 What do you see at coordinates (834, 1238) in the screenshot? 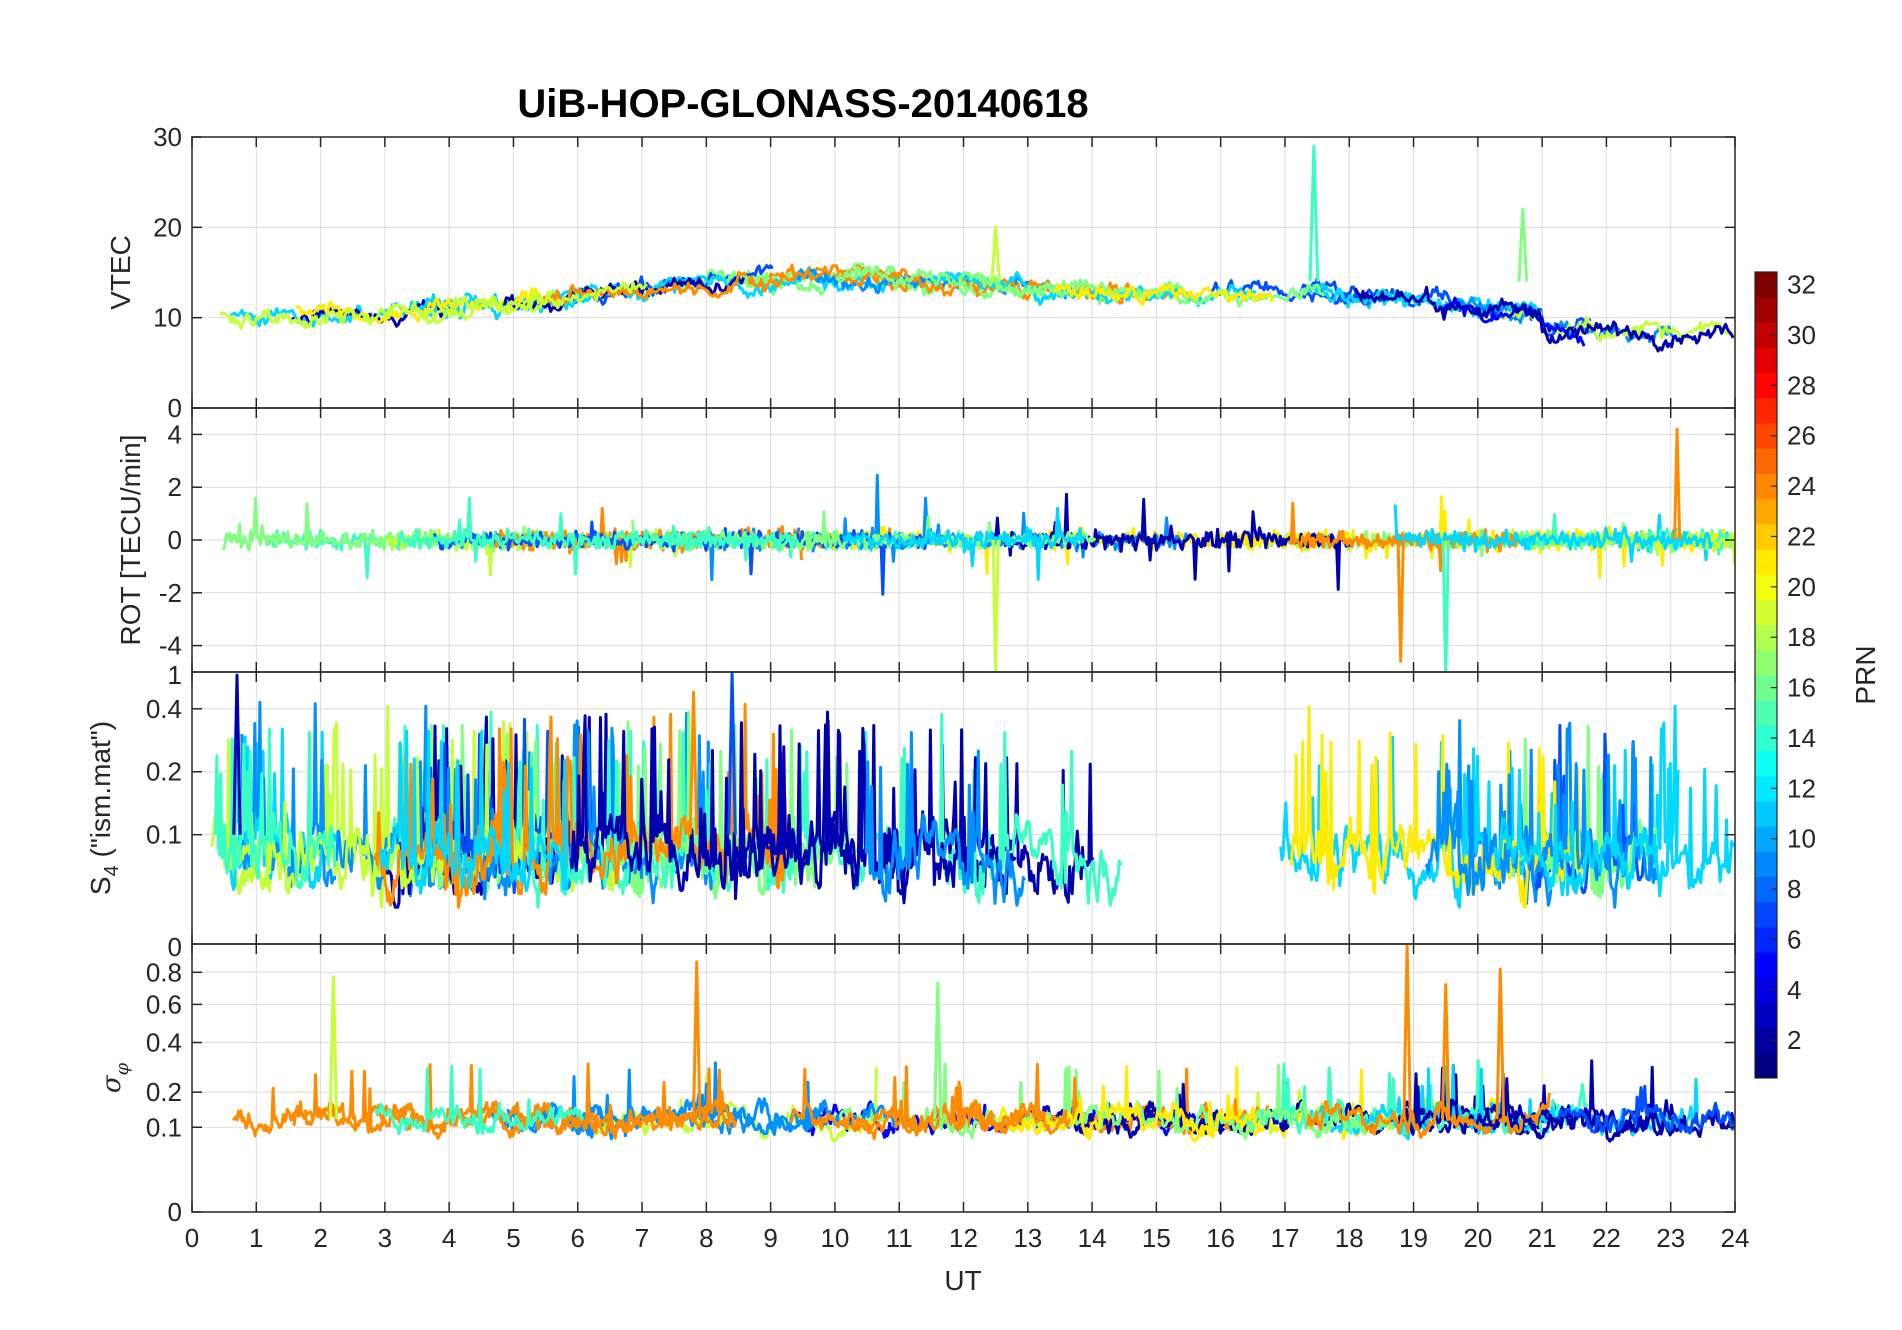
I see `x-tick-label: 10` at bounding box center [834, 1238].